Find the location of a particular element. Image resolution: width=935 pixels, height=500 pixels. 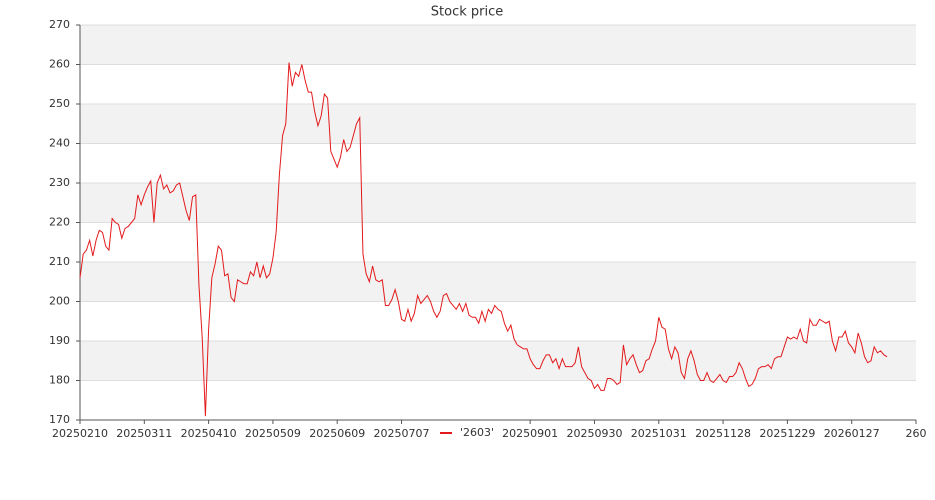

y-tick-label: 180 is located at coordinates (59, 380).